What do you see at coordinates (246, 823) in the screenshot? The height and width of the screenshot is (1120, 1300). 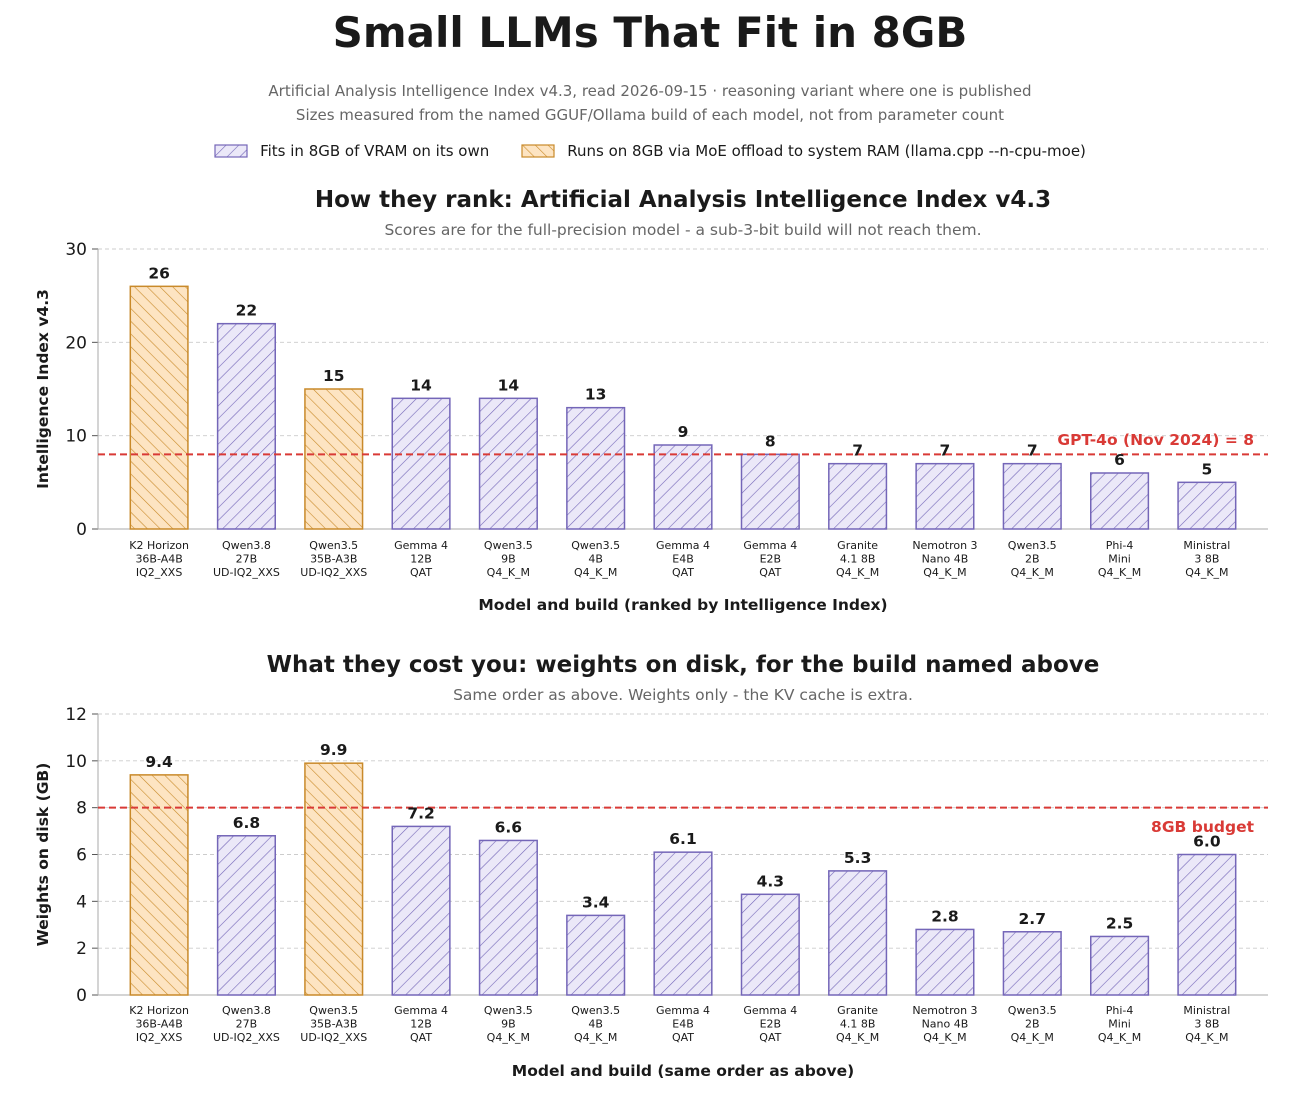 I see `value-label: 6.8` at bounding box center [246, 823].